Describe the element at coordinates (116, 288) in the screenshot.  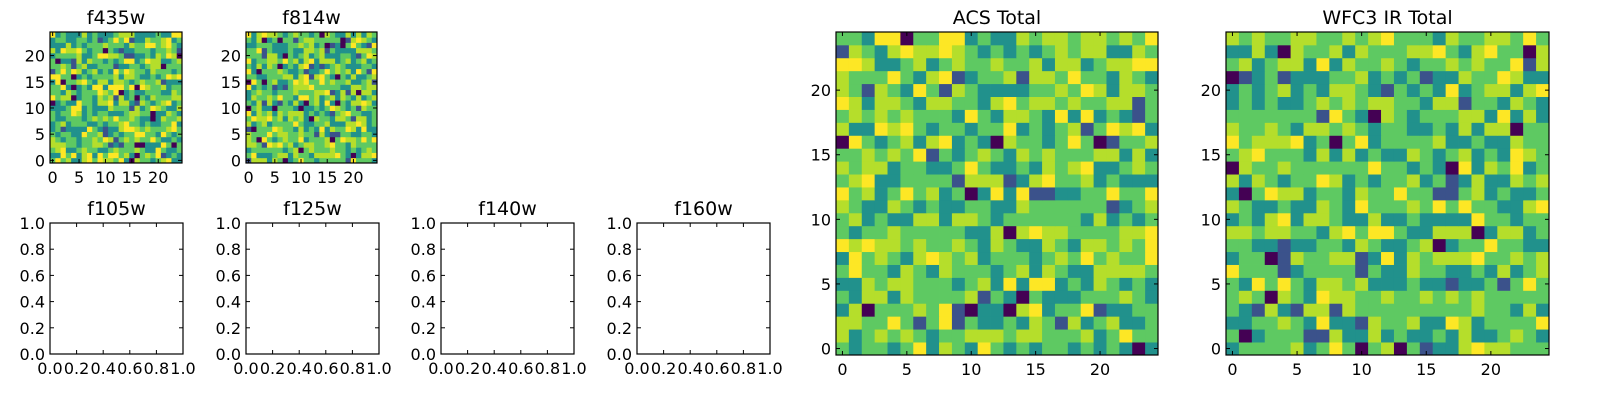
I see `plot-area` at that location.